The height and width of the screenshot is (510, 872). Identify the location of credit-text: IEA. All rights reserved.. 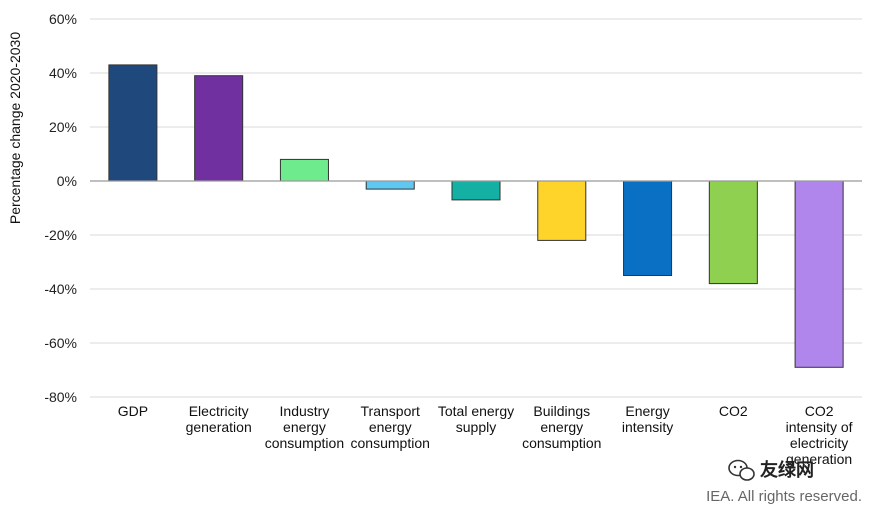
(784, 496).